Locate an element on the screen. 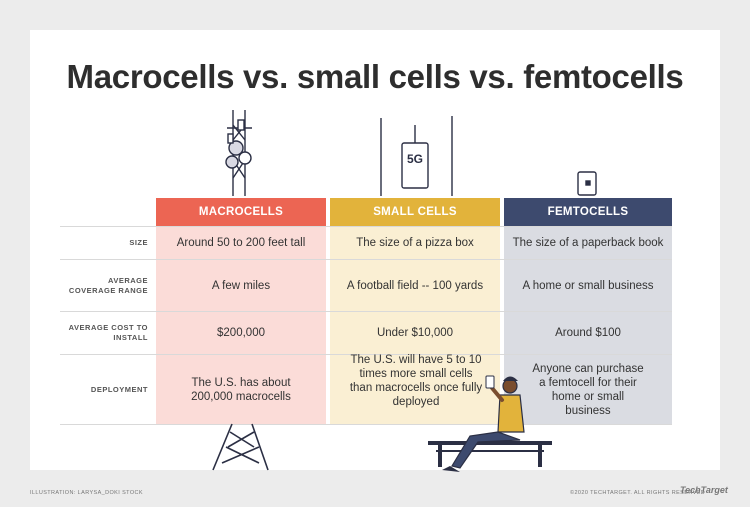 This screenshot has width=750, height=507. femtocells-header: FEMTOCELLS is located at coordinates (588, 212).